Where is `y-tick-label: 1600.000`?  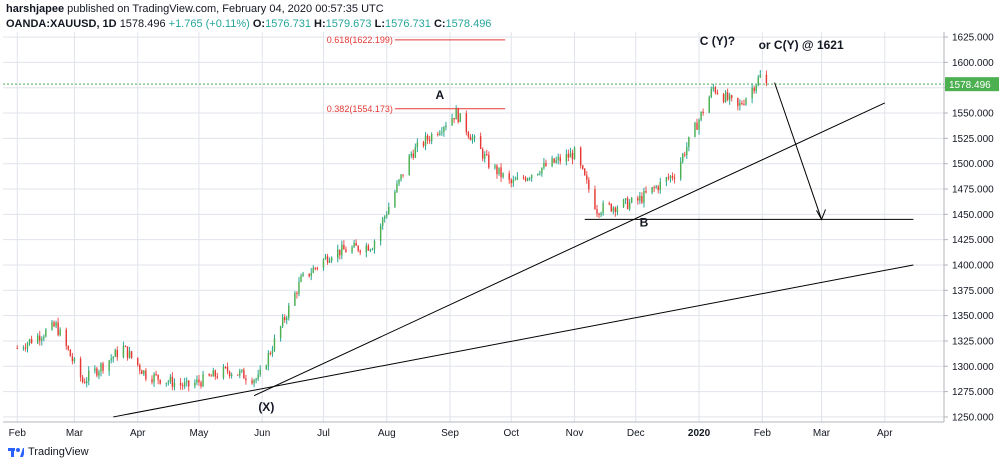
y-tick-label: 1600.000 is located at coordinates (973, 63).